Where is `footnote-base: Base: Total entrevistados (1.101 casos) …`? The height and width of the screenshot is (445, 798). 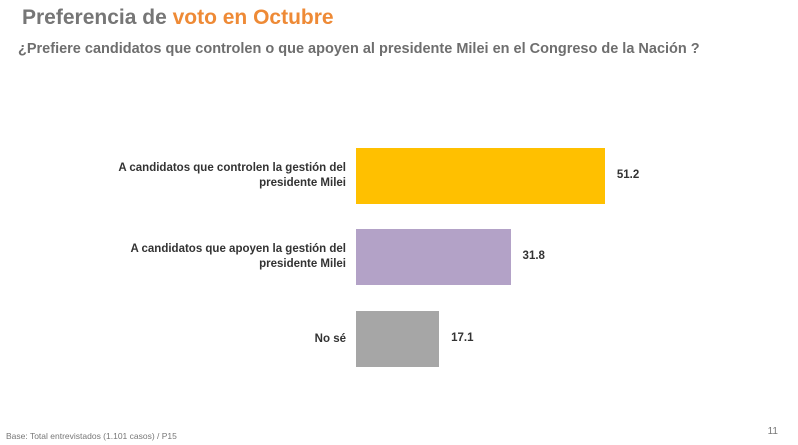
footnote-base: Base: Total entrevistados (1.101 casos) … is located at coordinates (91, 436).